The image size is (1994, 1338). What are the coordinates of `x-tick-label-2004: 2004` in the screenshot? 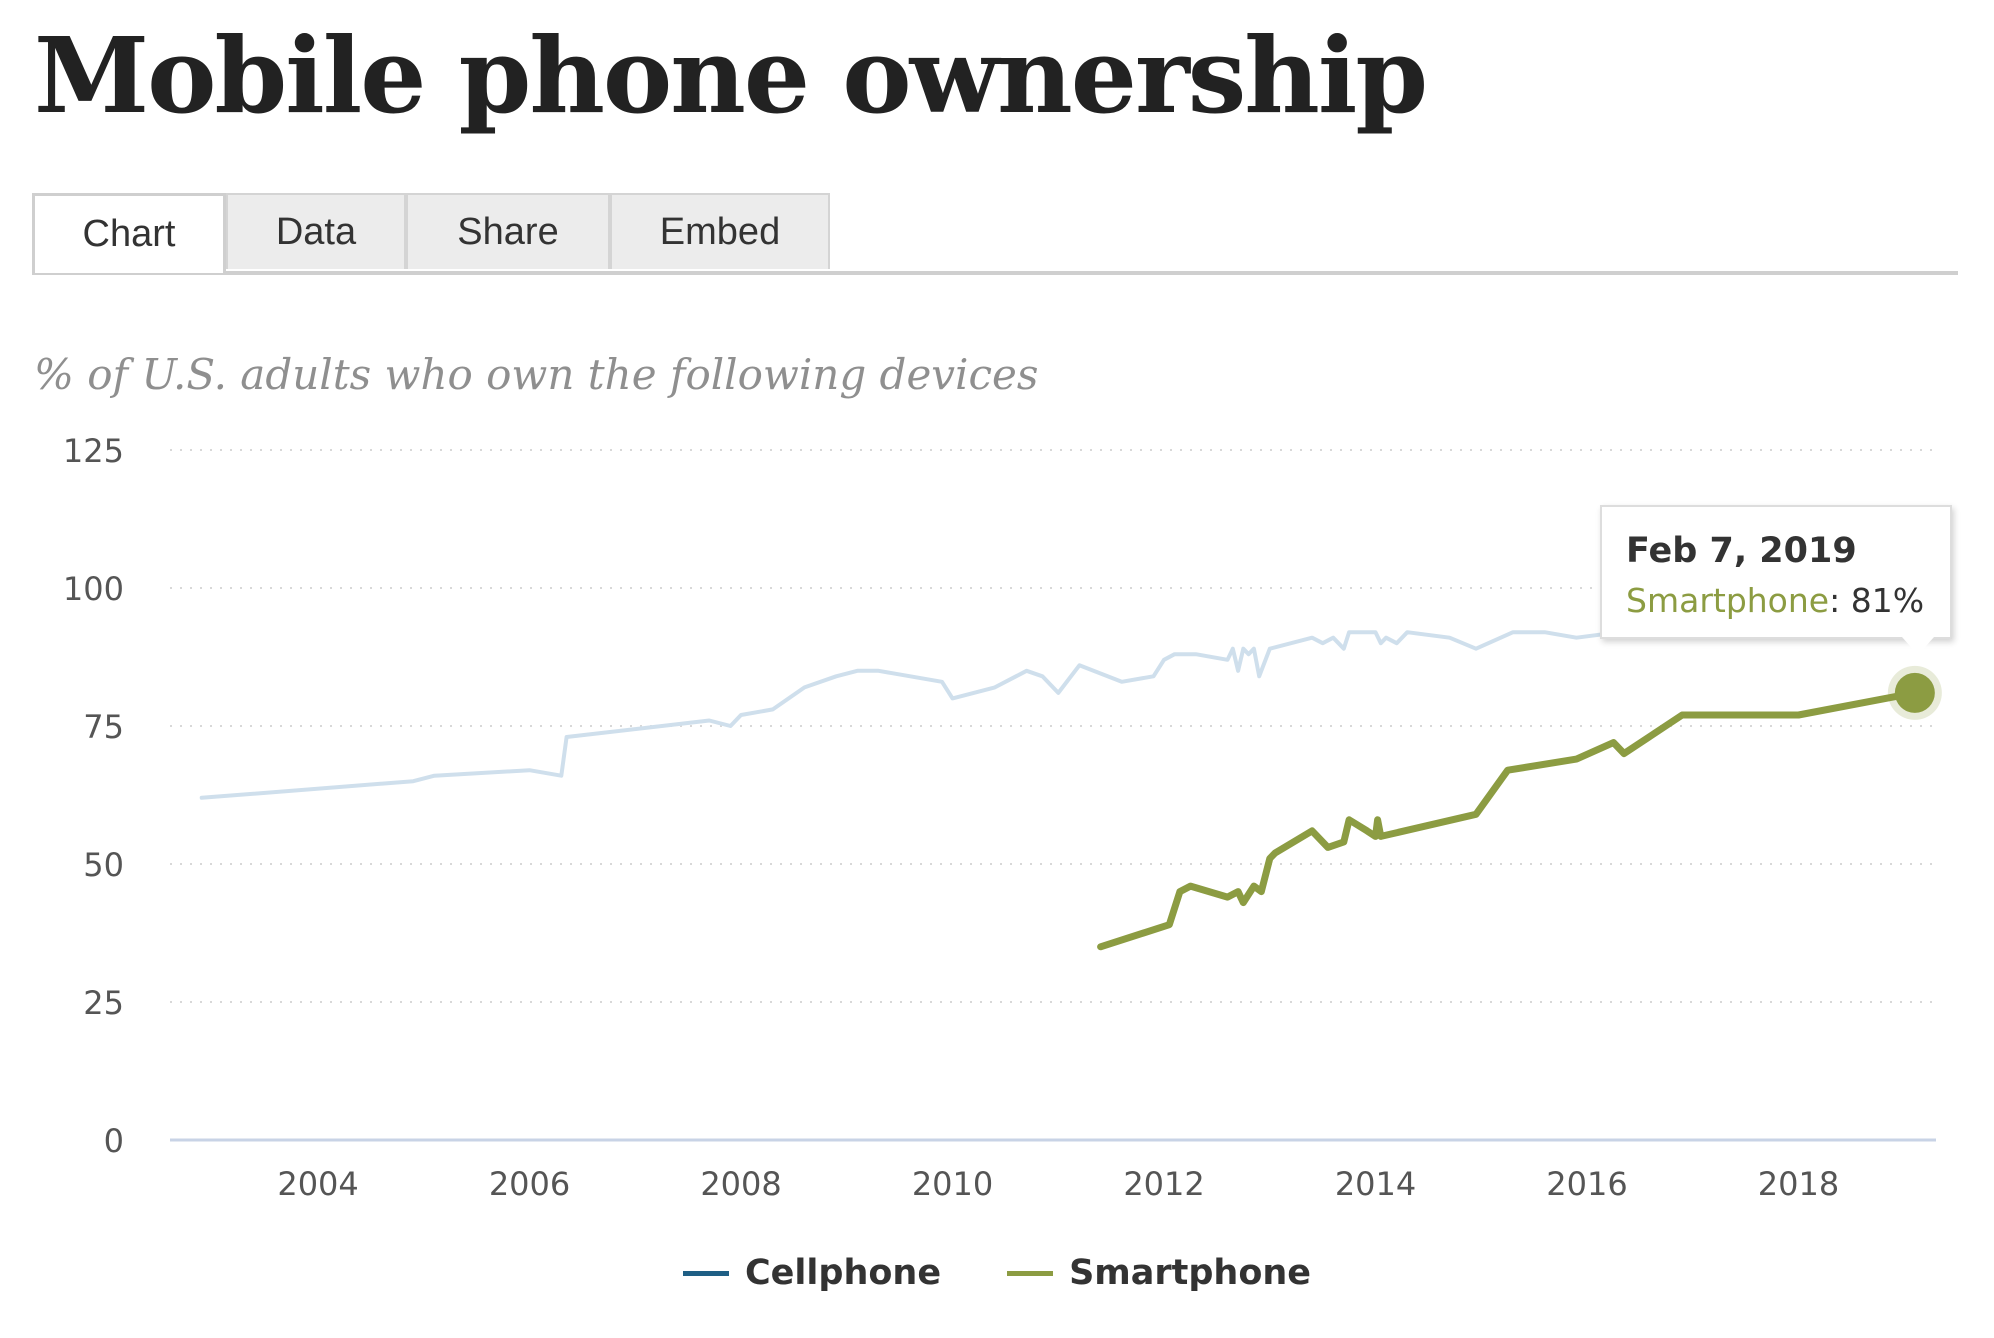 It's located at (317, 1184).